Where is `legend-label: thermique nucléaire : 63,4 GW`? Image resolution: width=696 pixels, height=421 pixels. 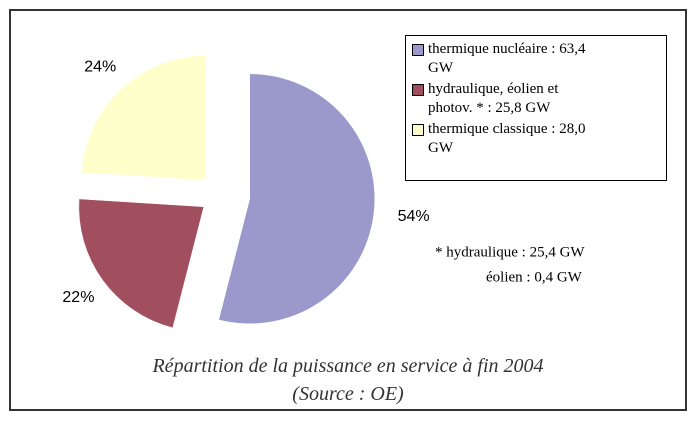 legend-label: thermique nucléaire : 63,4 GW is located at coordinates (507, 58).